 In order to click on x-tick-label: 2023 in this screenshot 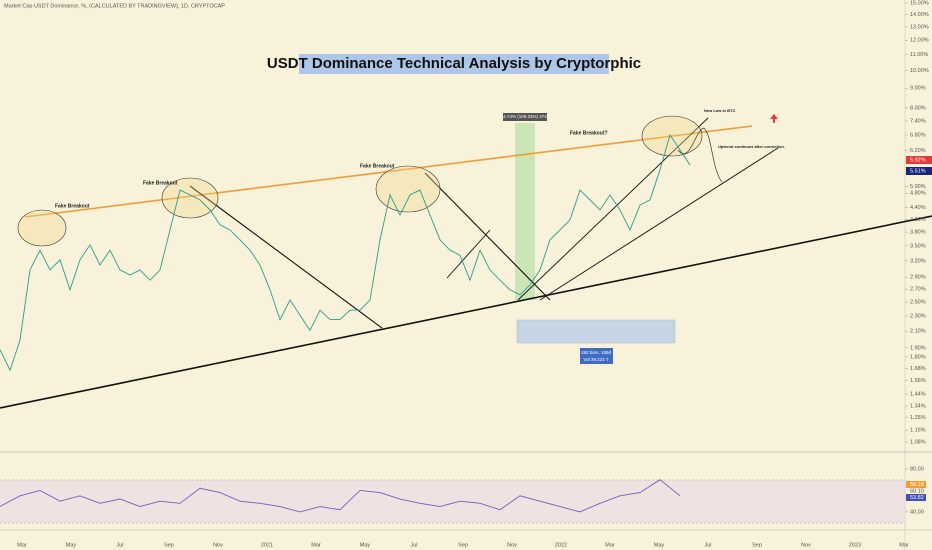, I will do `click(855, 545)`.